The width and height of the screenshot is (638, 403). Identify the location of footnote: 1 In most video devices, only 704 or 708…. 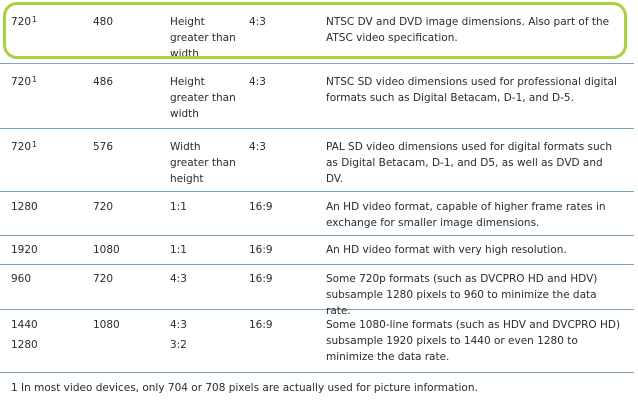
(244, 388).